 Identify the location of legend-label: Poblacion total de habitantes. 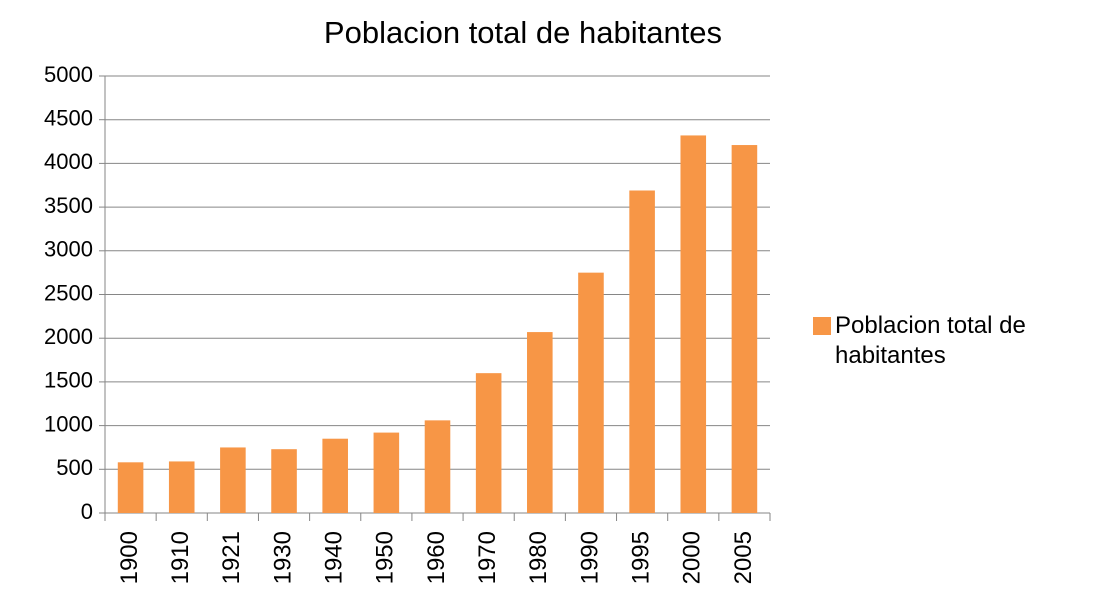
(930, 340).